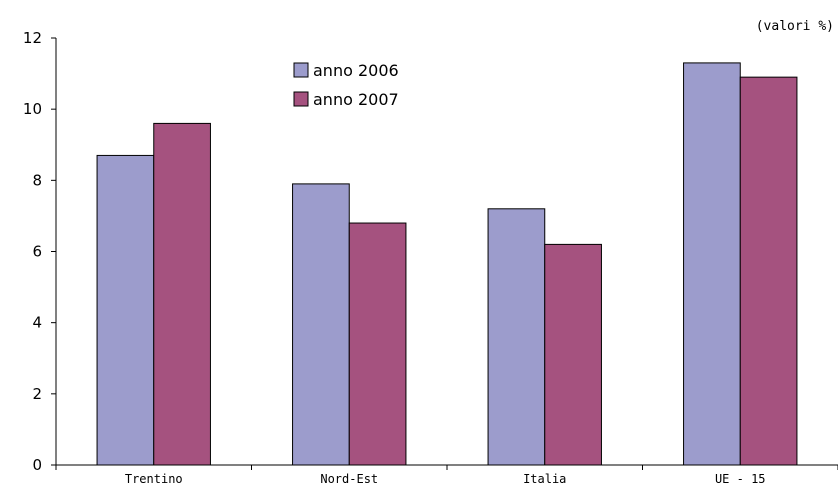 The height and width of the screenshot is (490, 838). What do you see at coordinates (37, 394) in the screenshot?
I see `y-tick-label: 2` at bounding box center [37, 394].